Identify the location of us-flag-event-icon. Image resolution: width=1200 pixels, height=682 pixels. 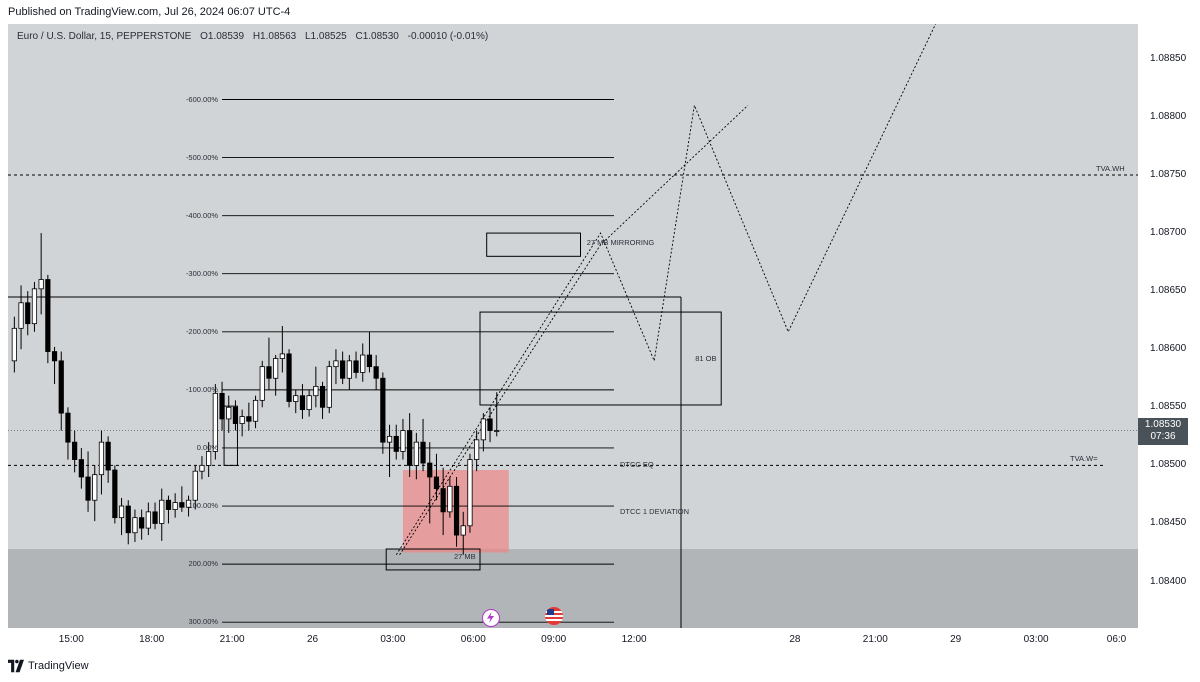
(554, 616).